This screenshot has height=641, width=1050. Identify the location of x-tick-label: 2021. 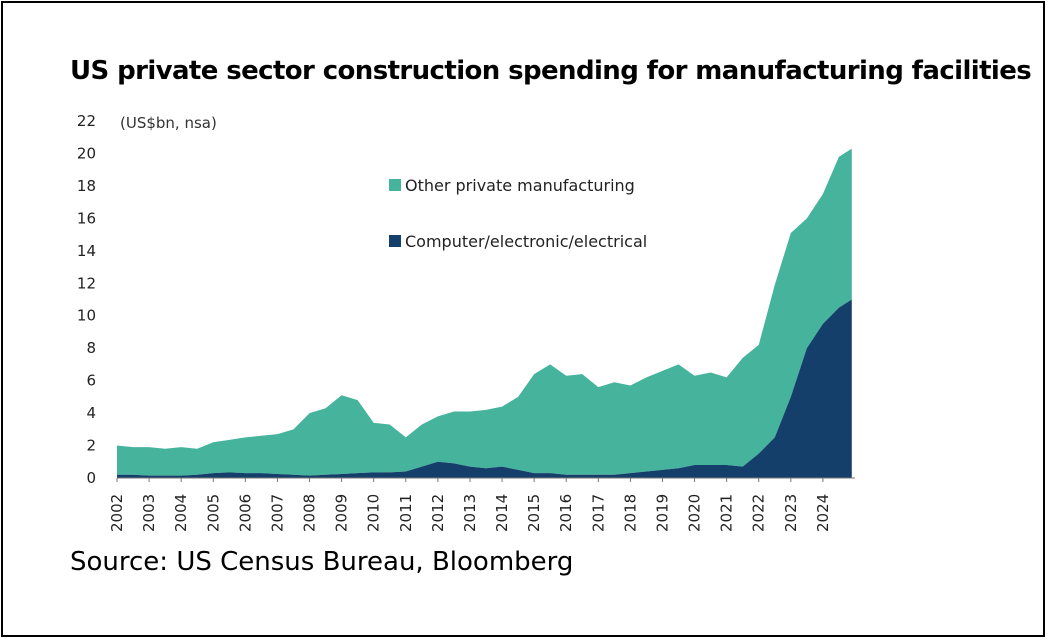
(727, 513).